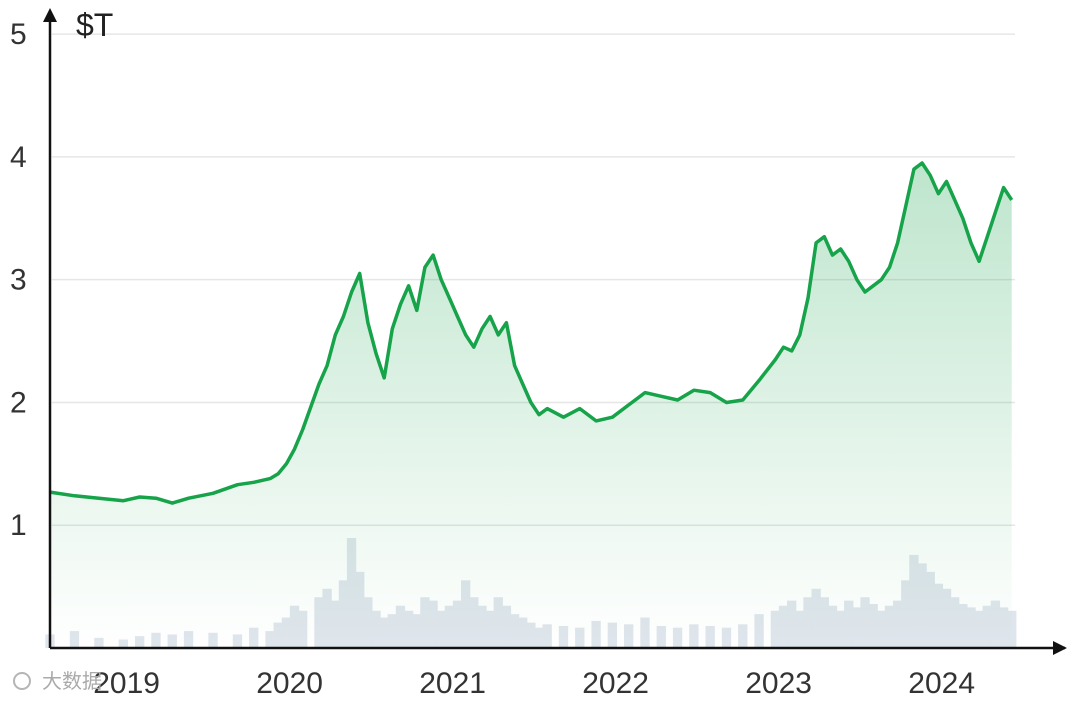  What do you see at coordinates (289, 683) in the screenshot?
I see `x-tick-label: 2020` at bounding box center [289, 683].